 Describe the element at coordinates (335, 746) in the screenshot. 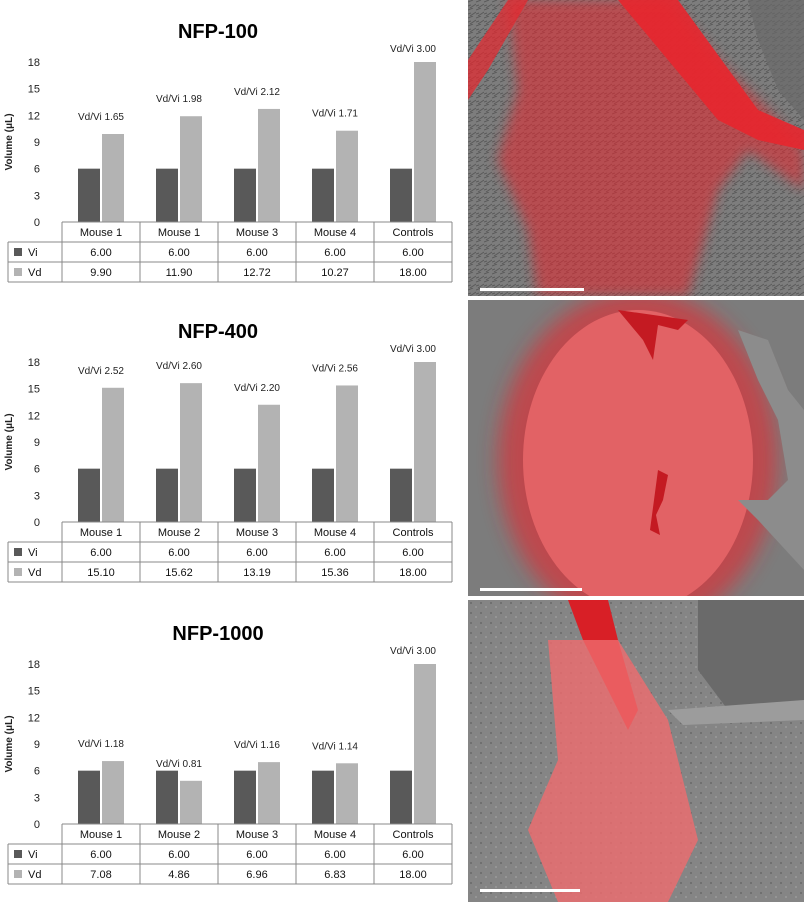

I see `ratio-annotation: Vd/Vi 1.14` at that location.